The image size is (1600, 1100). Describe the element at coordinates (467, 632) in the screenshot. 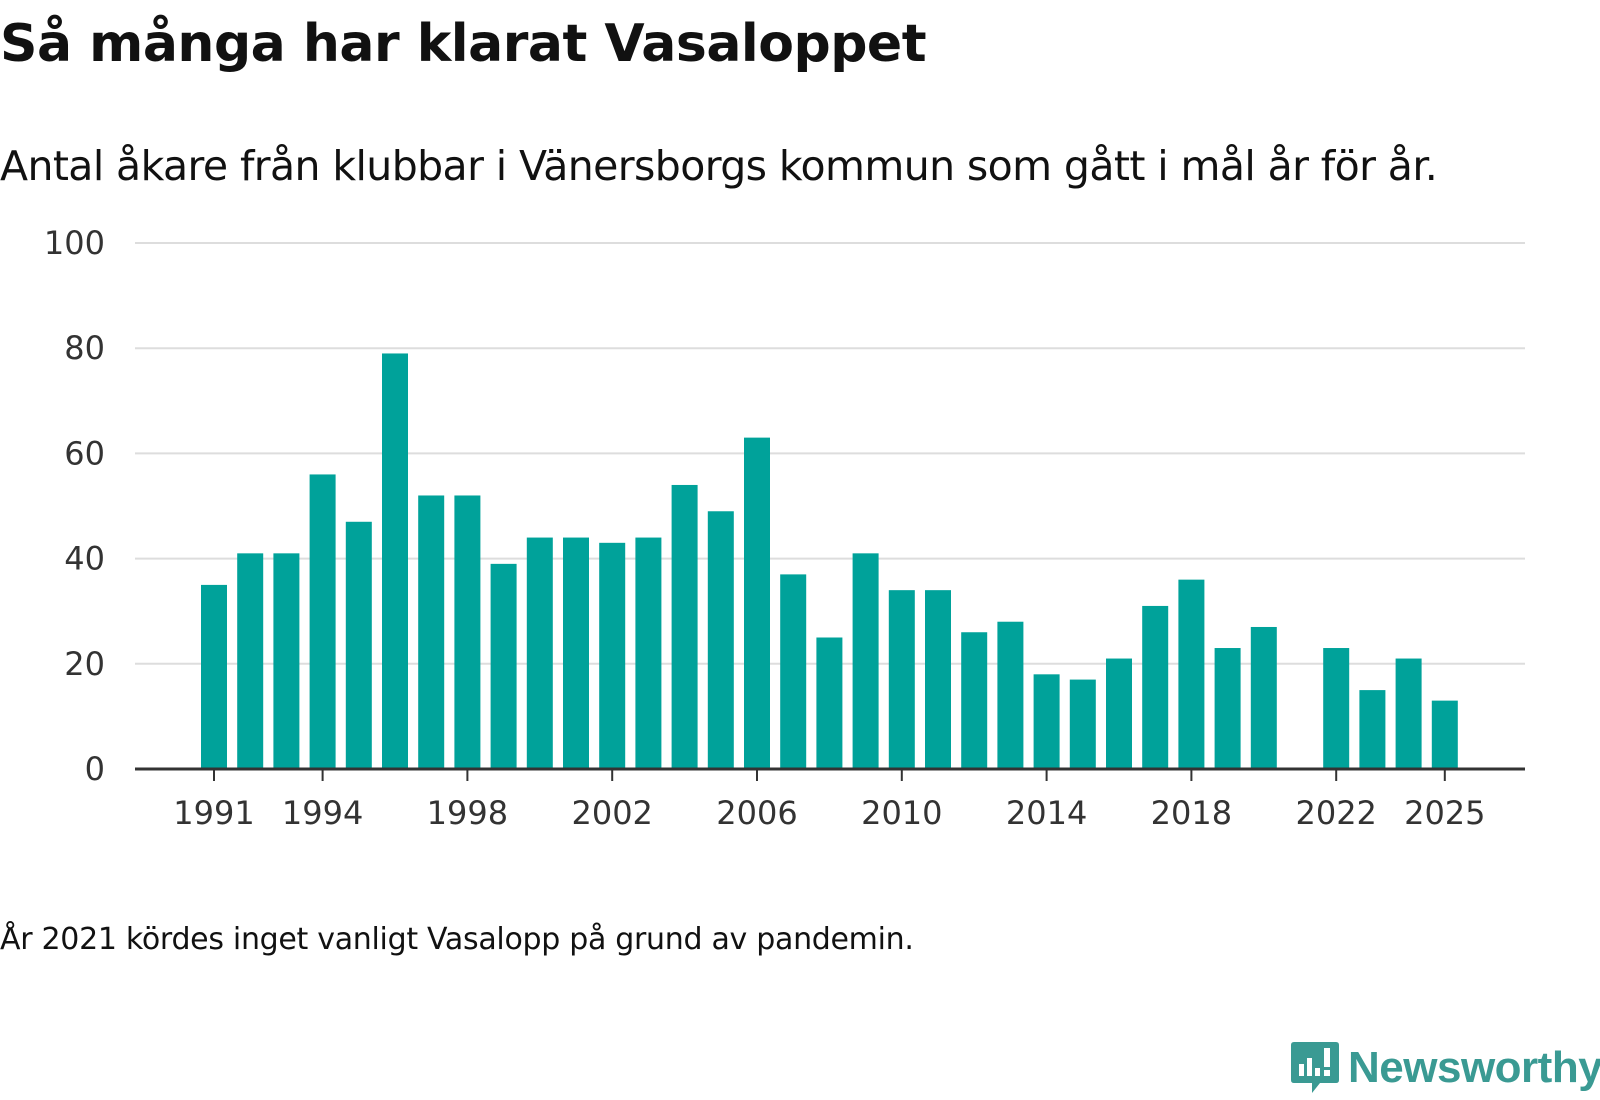

I see `bar-1998` at that location.